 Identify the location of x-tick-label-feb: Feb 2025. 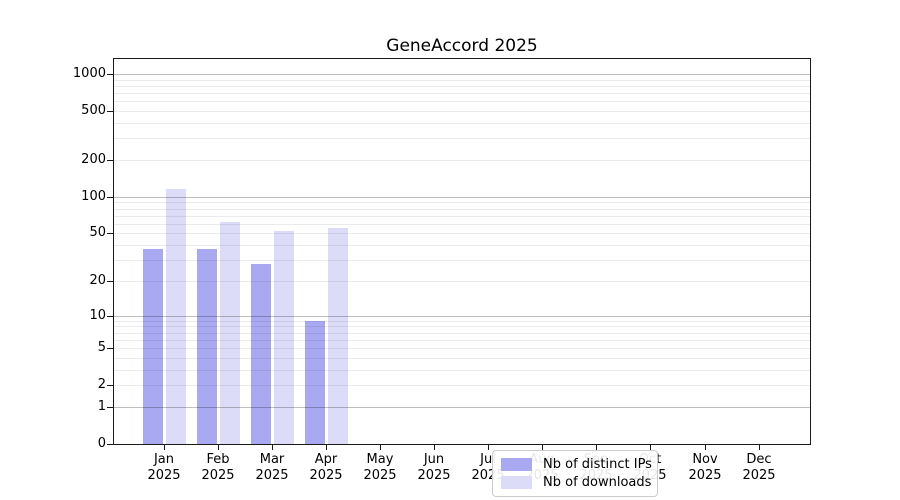
(218, 467).